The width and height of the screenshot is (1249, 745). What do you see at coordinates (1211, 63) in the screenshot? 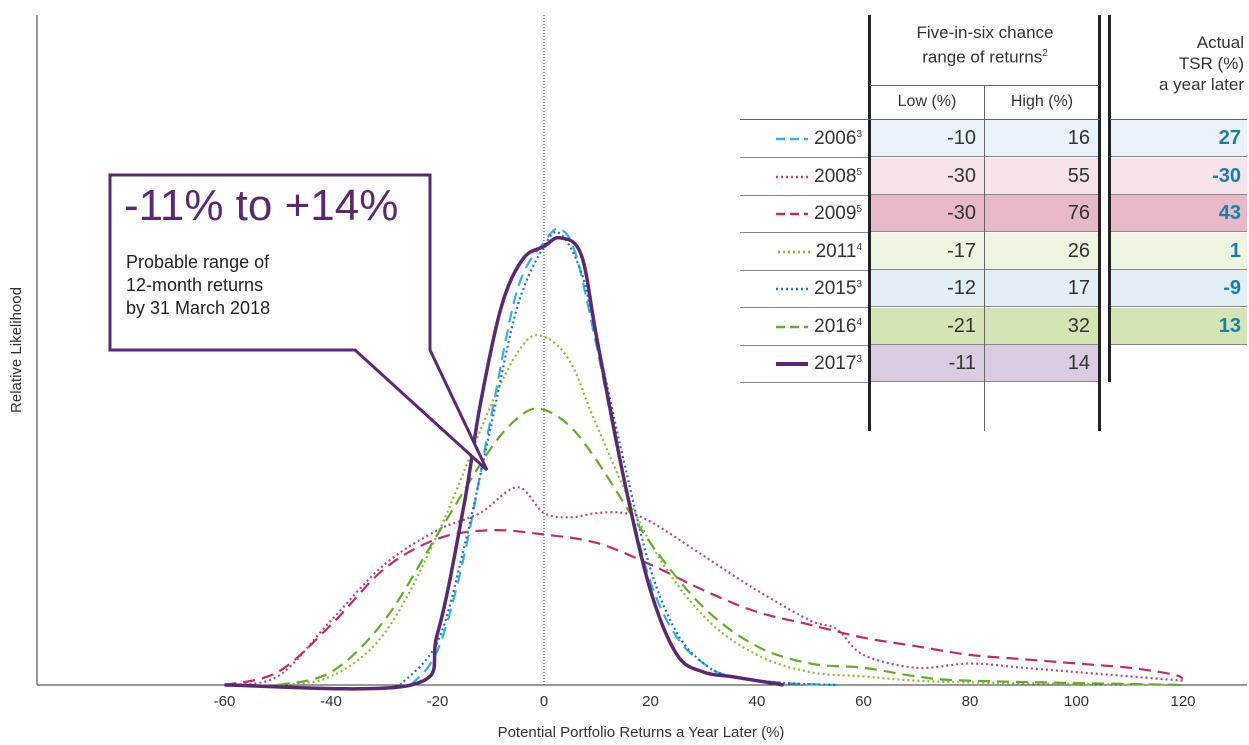
I see `actual-header-line-2: TSR (%)` at bounding box center [1211, 63].